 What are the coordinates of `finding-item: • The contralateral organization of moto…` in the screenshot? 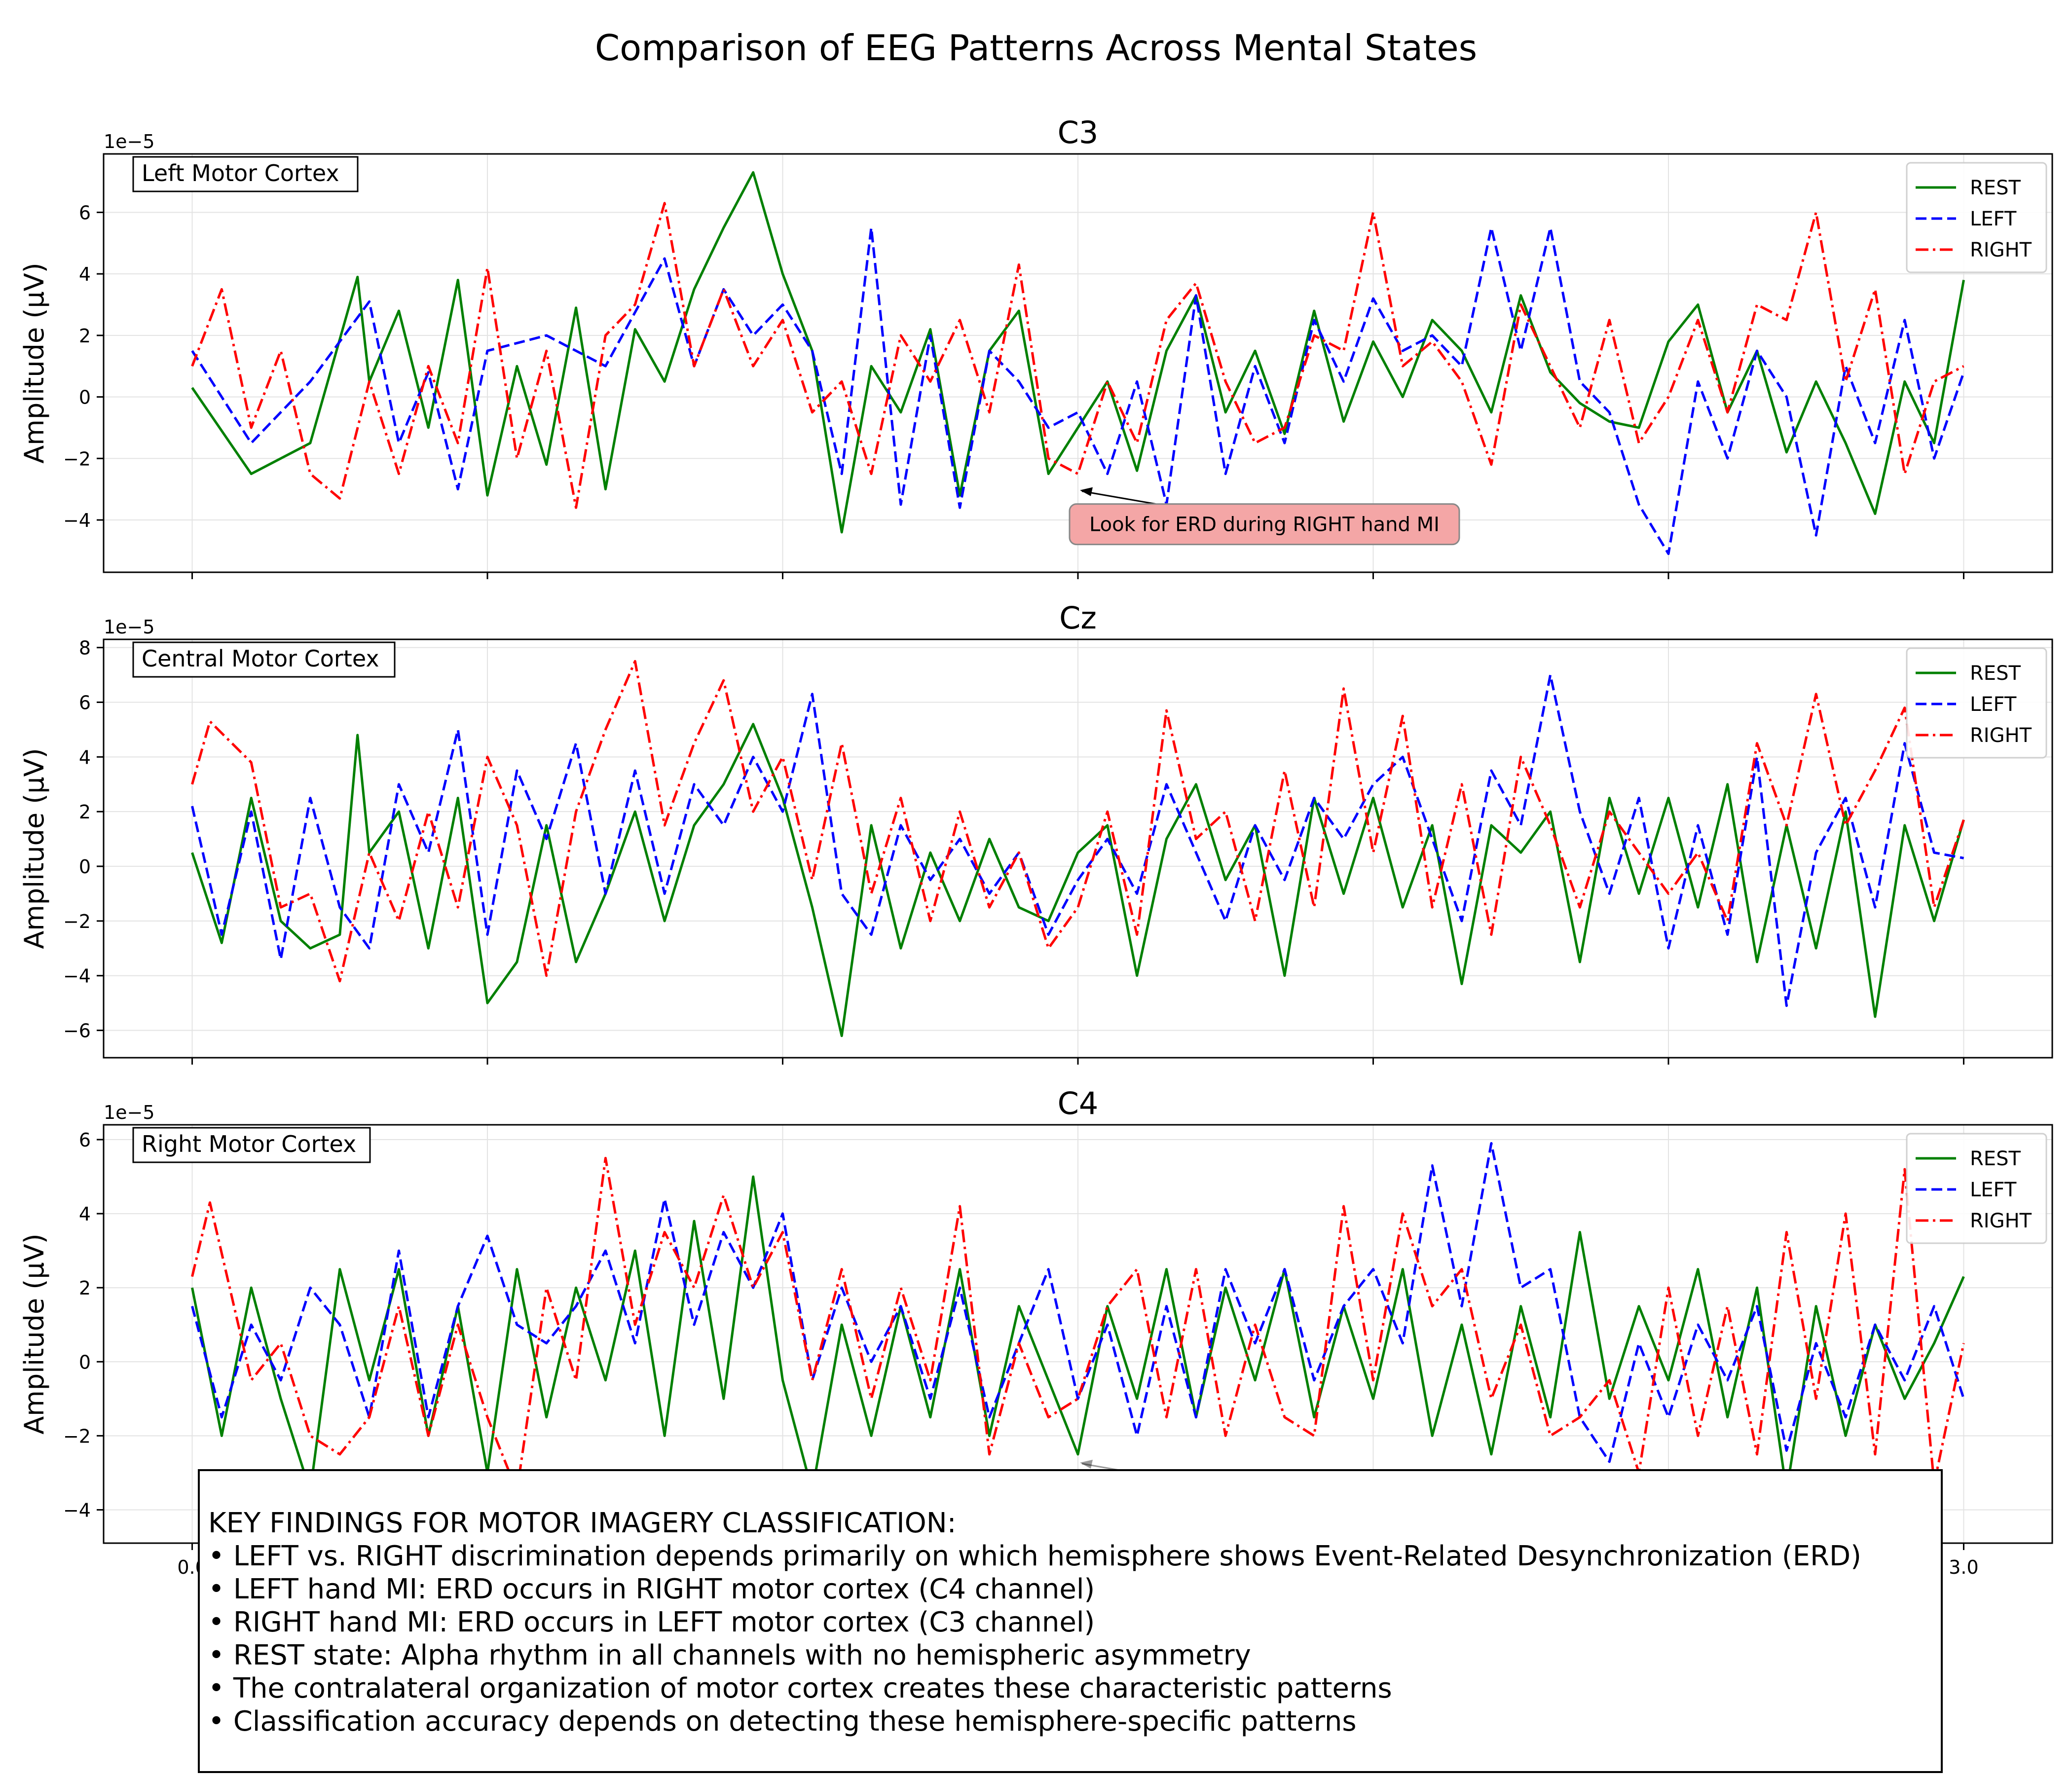 It's located at (800, 1688).